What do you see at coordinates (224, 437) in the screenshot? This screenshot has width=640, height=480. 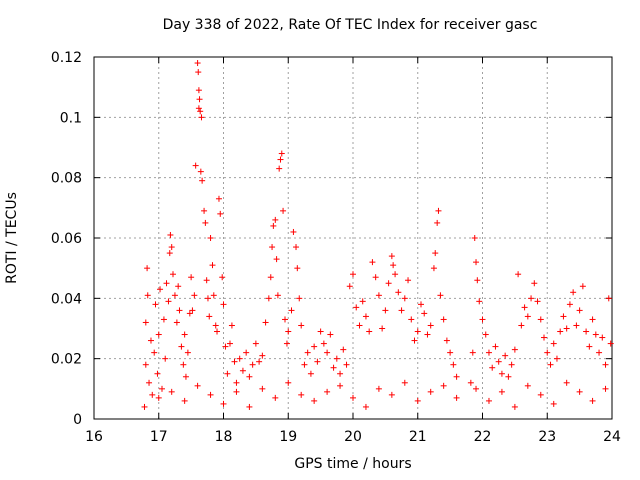 I see `x-tick-label: 18` at bounding box center [224, 437].